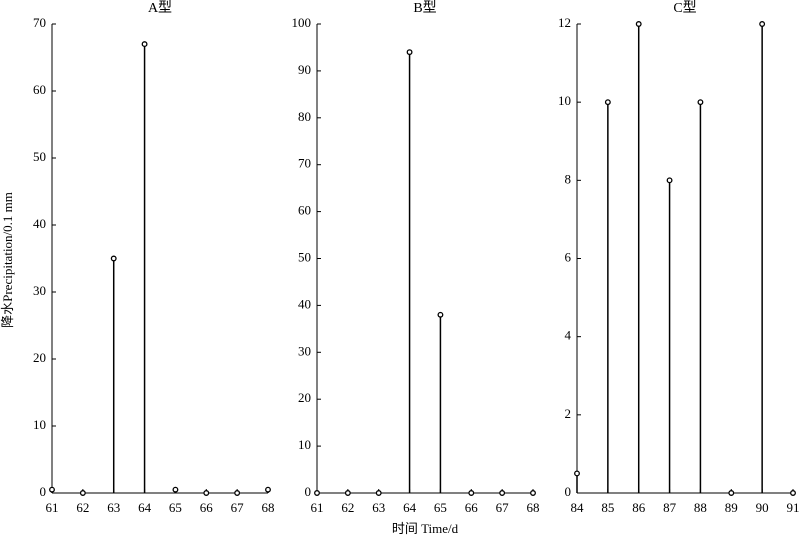 This screenshot has width=800, height=539. What do you see at coordinates (684, 8) in the screenshot?
I see `chart-title: C型` at bounding box center [684, 8].